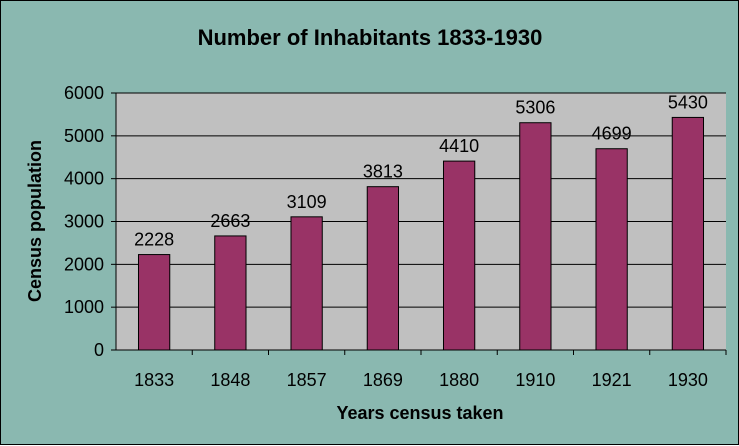 This screenshot has height=446, width=739. I want to click on y-tick-label: 5000, so click(84, 136).